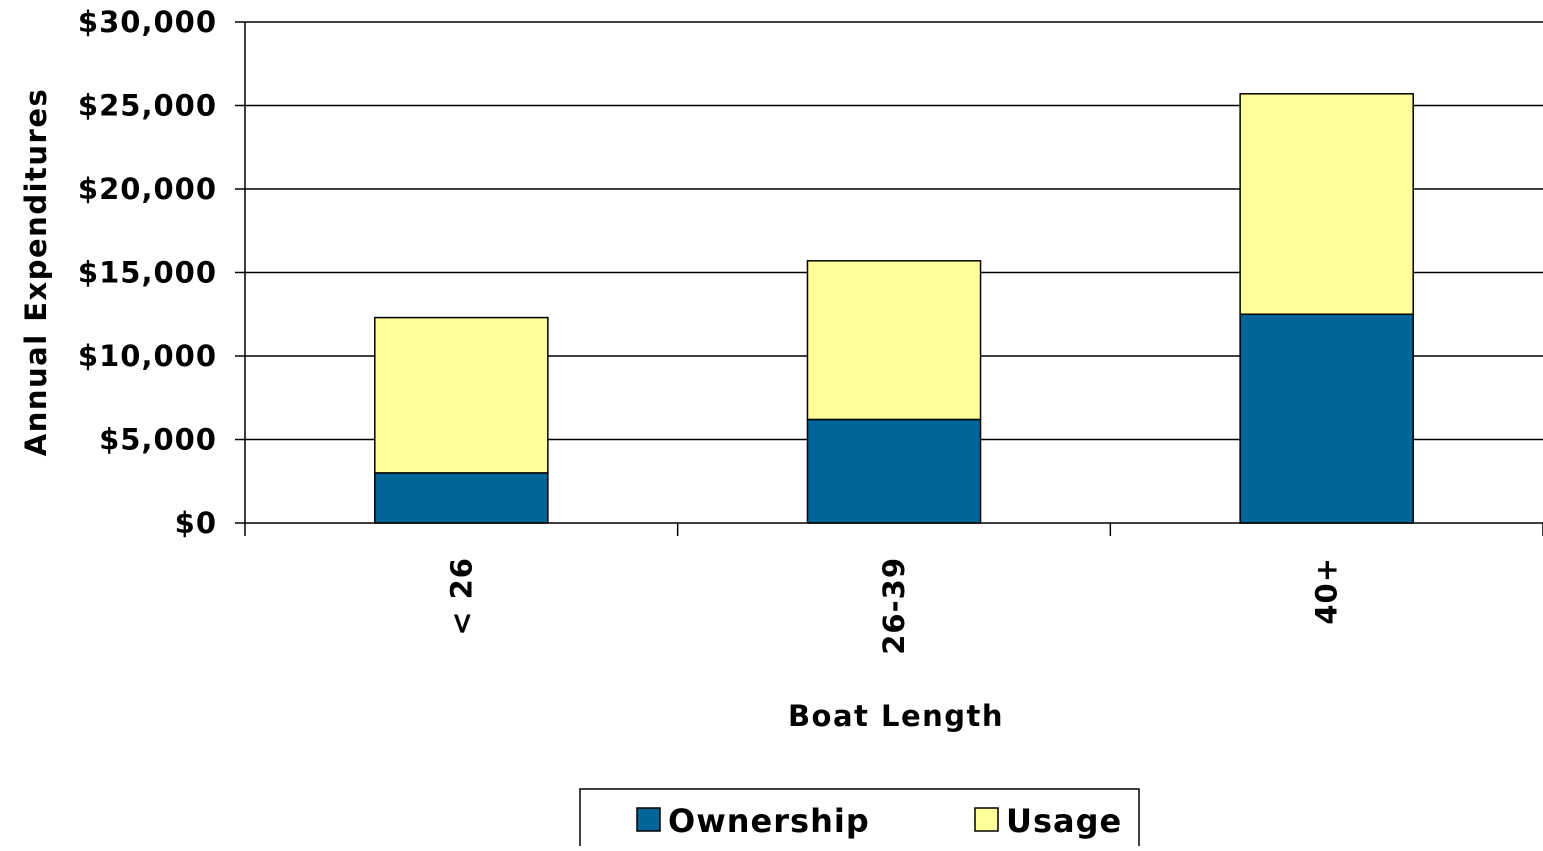 The height and width of the screenshot is (851, 1543). I want to click on y-tick-label: $10,000, so click(147, 356).